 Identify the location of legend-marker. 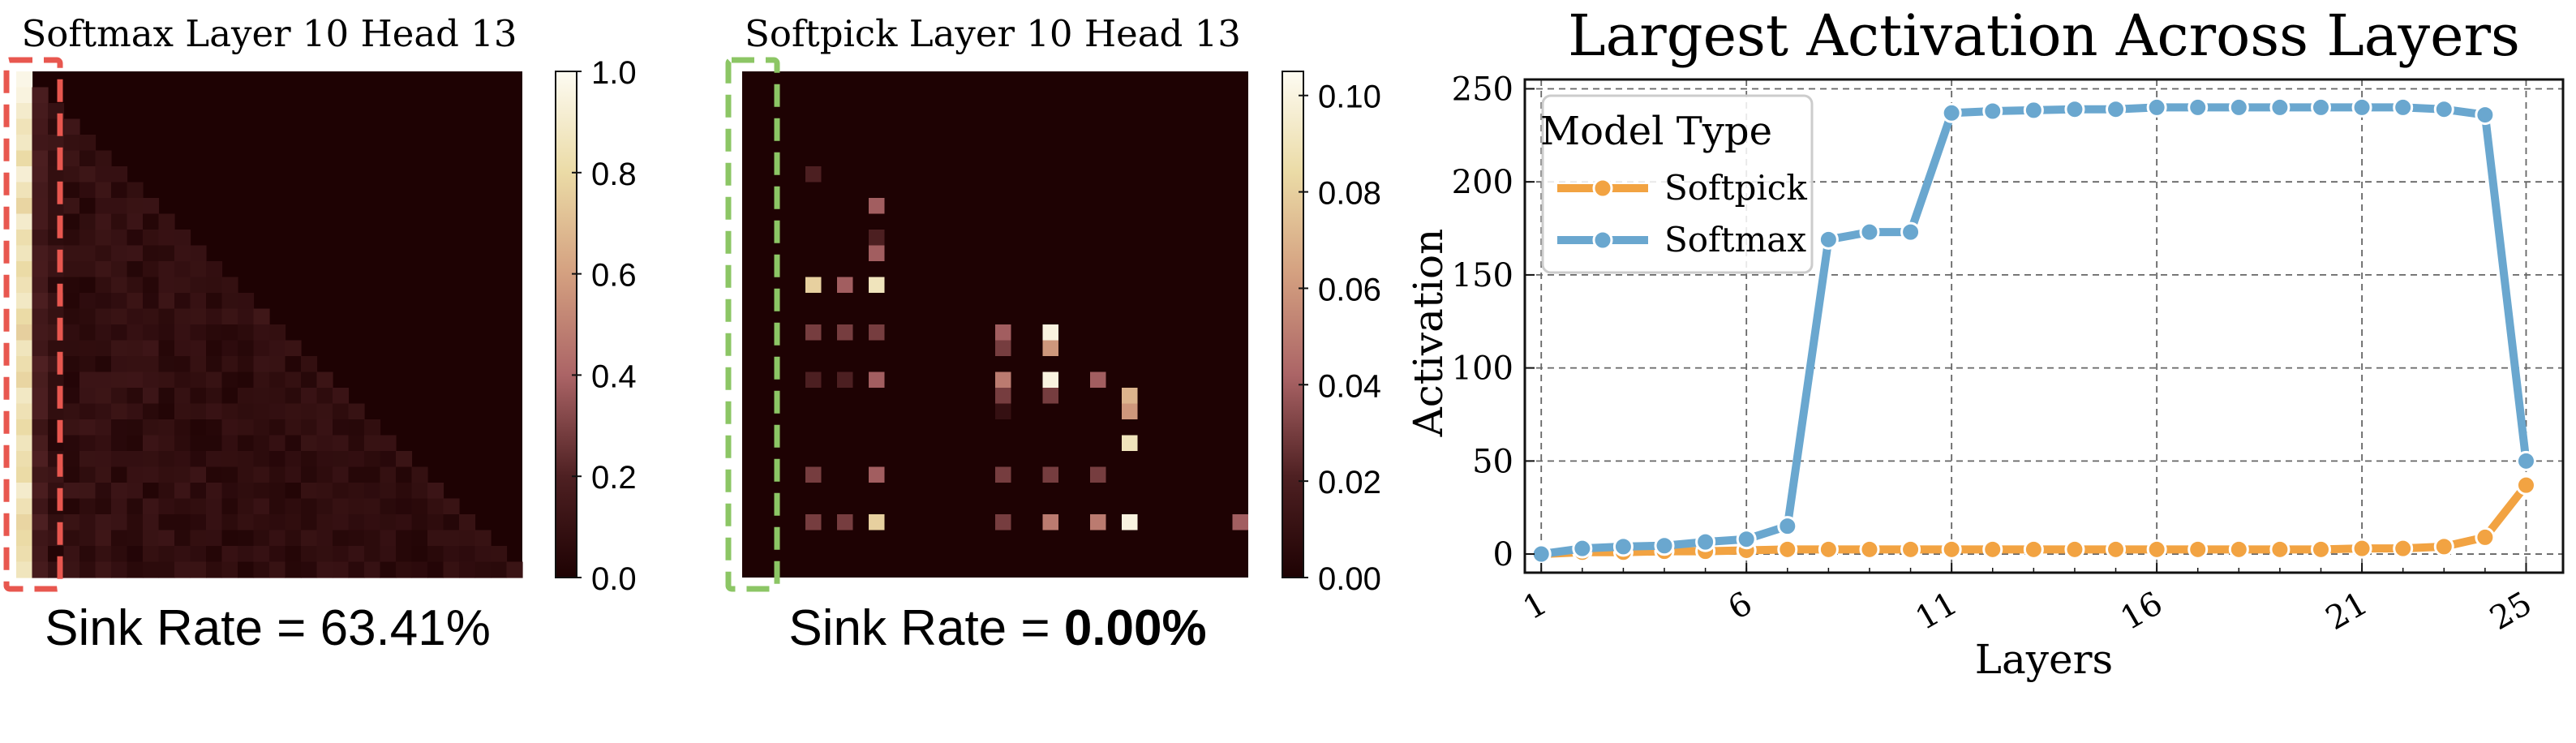
(1602, 189).